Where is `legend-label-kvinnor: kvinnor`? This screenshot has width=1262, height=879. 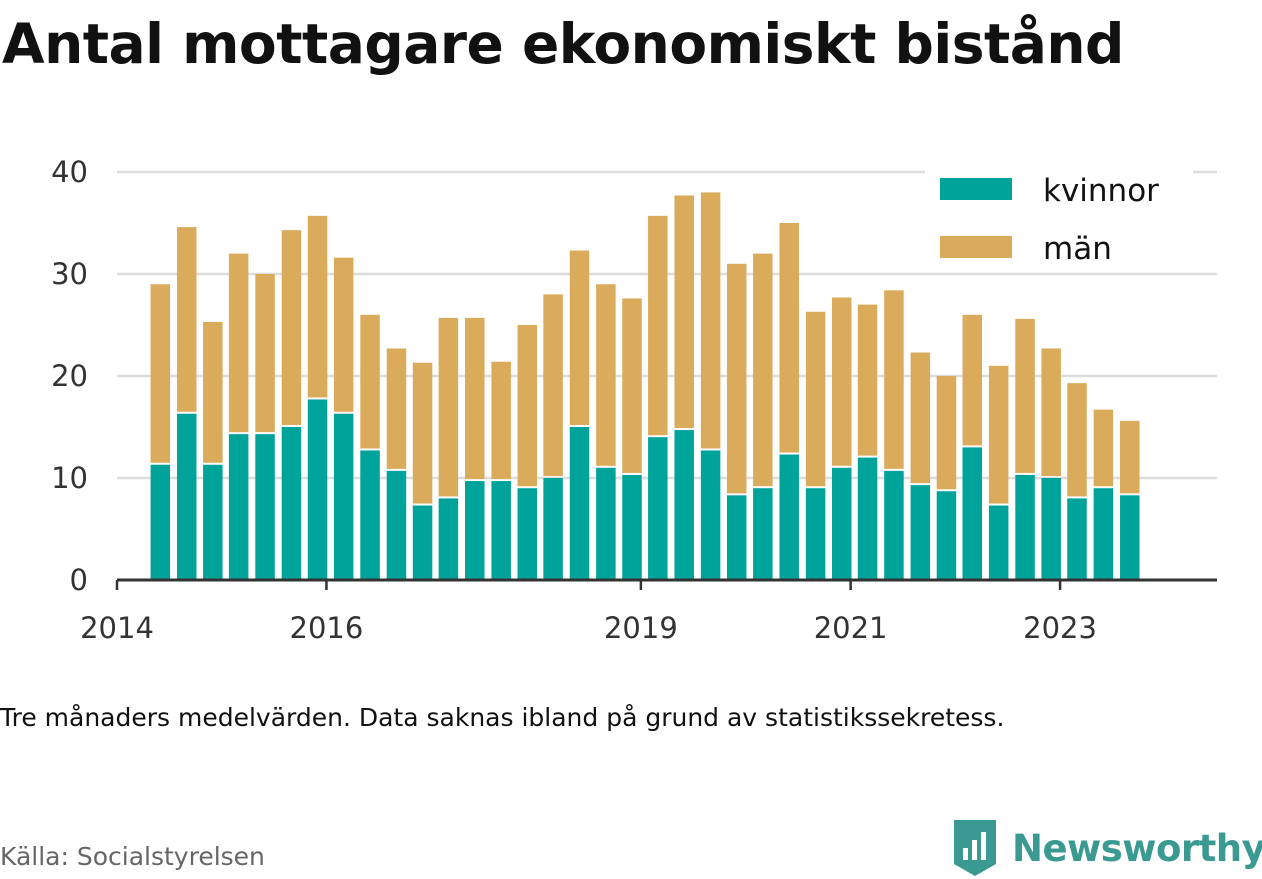 legend-label-kvinnor: kvinnor is located at coordinates (1101, 191).